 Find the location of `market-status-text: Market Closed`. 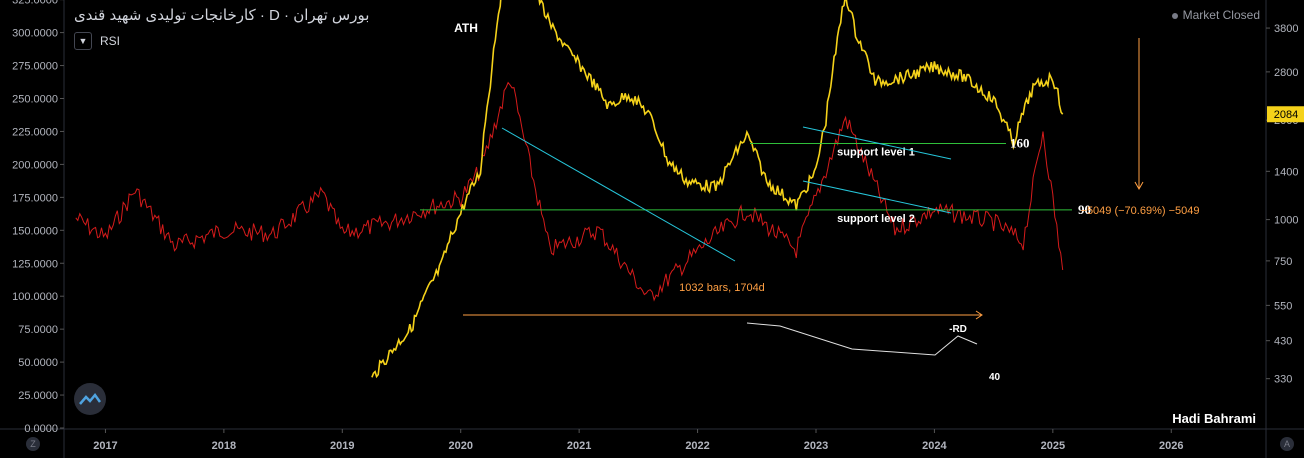

market-status-text: Market Closed is located at coordinates (1221, 15).